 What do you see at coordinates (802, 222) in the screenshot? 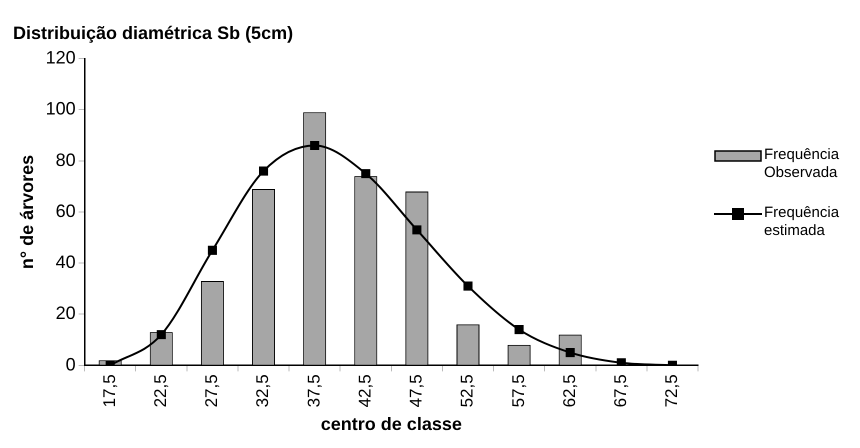
I see `legend-label: Frequência estimada` at bounding box center [802, 222].